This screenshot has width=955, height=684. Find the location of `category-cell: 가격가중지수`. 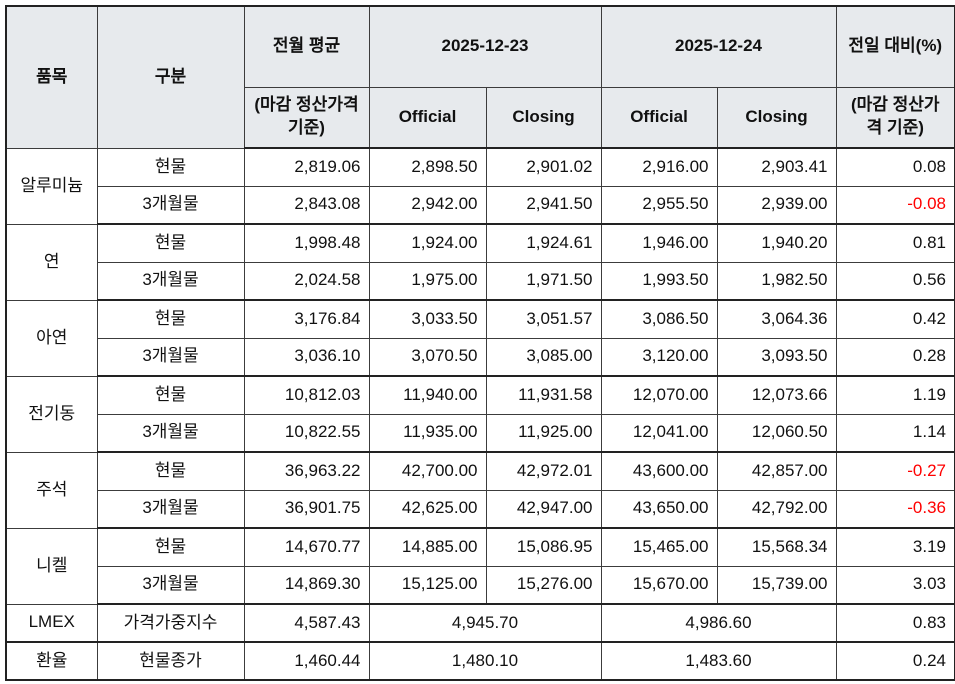

category-cell: 가격가중지수 is located at coordinates (170, 623).